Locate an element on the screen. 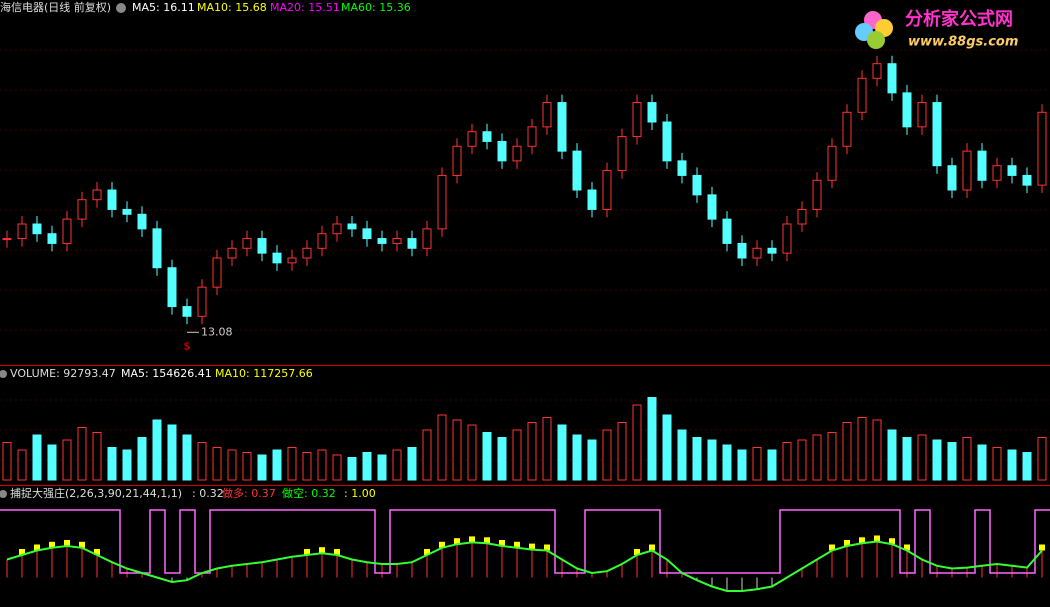  indicator-last: : 1.00 is located at coordinates (360, 493).